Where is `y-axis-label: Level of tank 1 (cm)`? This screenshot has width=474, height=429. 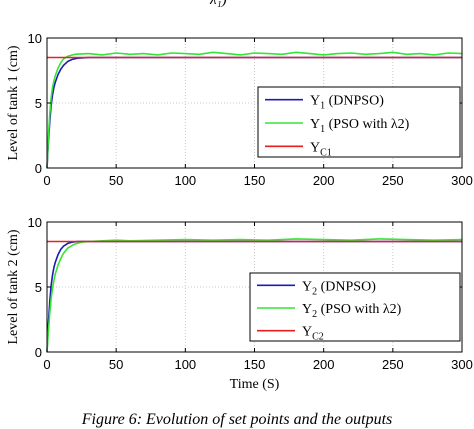 y-axis-label: Level of tank 1 (cm) is located at coordinates (13, 102).